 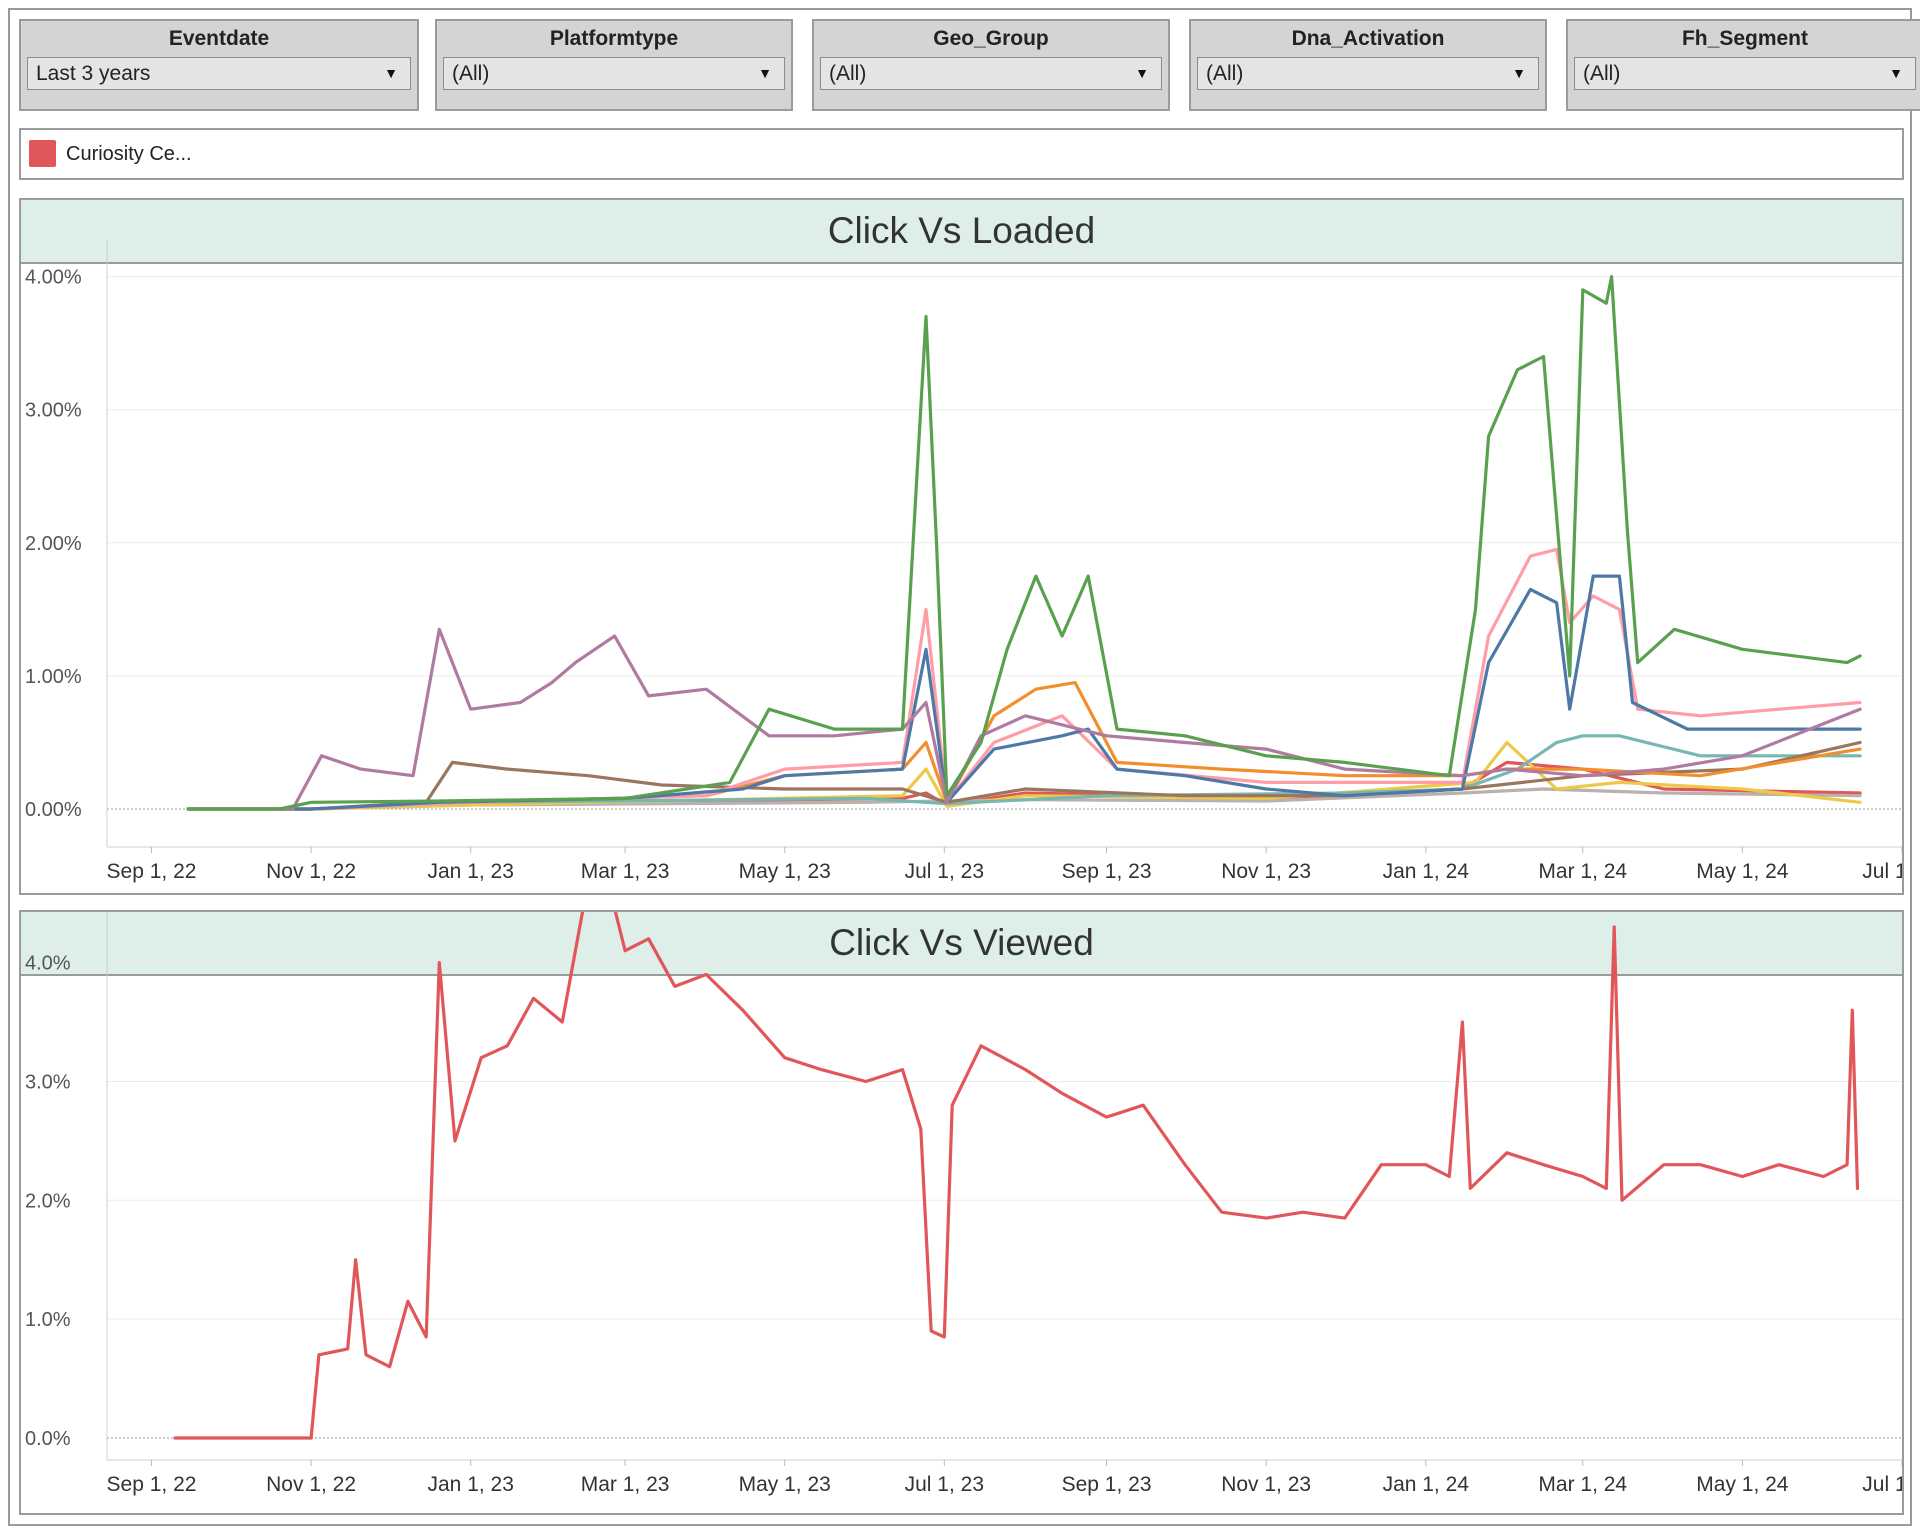 What do you see at coordinates (53, 810) in the screenshot?
I see `y-tick-label: 0.00%` at bounding box center [53, 810].